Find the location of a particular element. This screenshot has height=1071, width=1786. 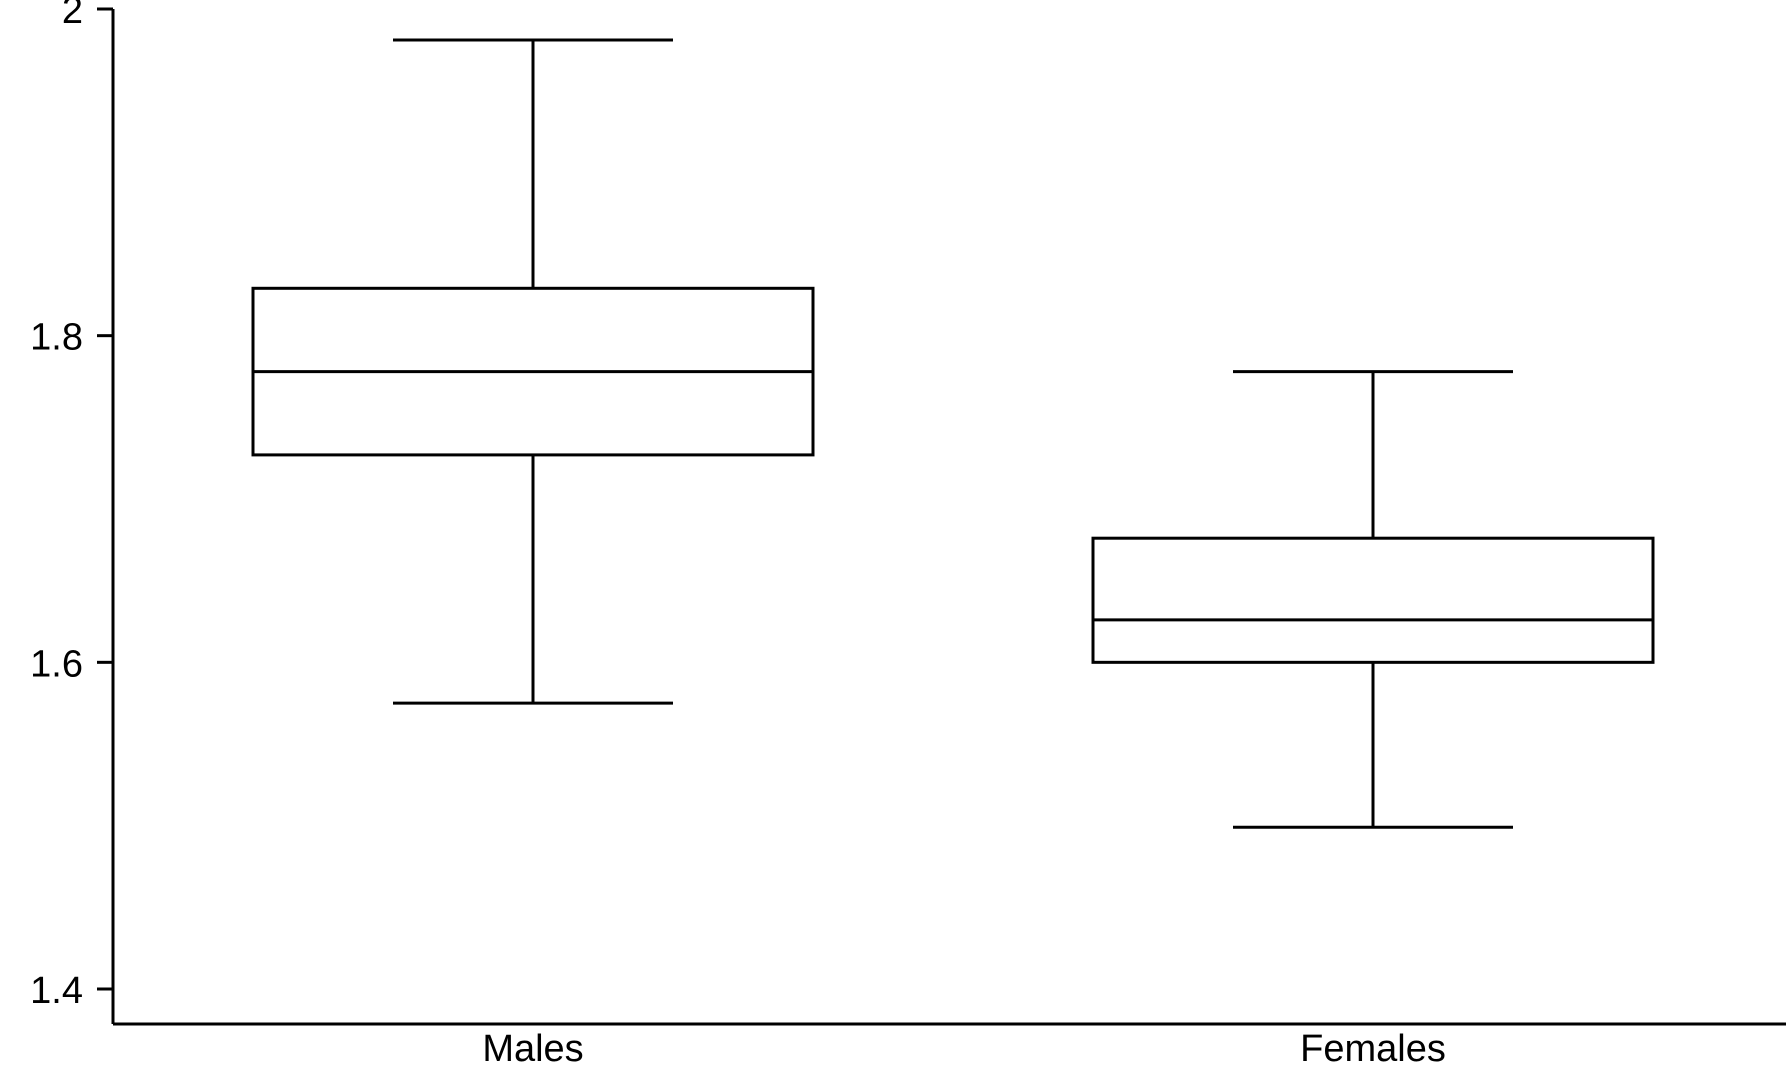

iqr-box is located at coordinates (1373, 600).